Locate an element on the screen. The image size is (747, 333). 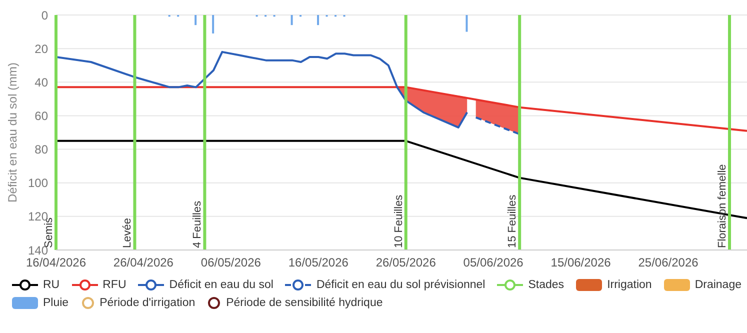
legend-label: Déficit en eau du sol prévisionnel is located at coordinates (400, 285).